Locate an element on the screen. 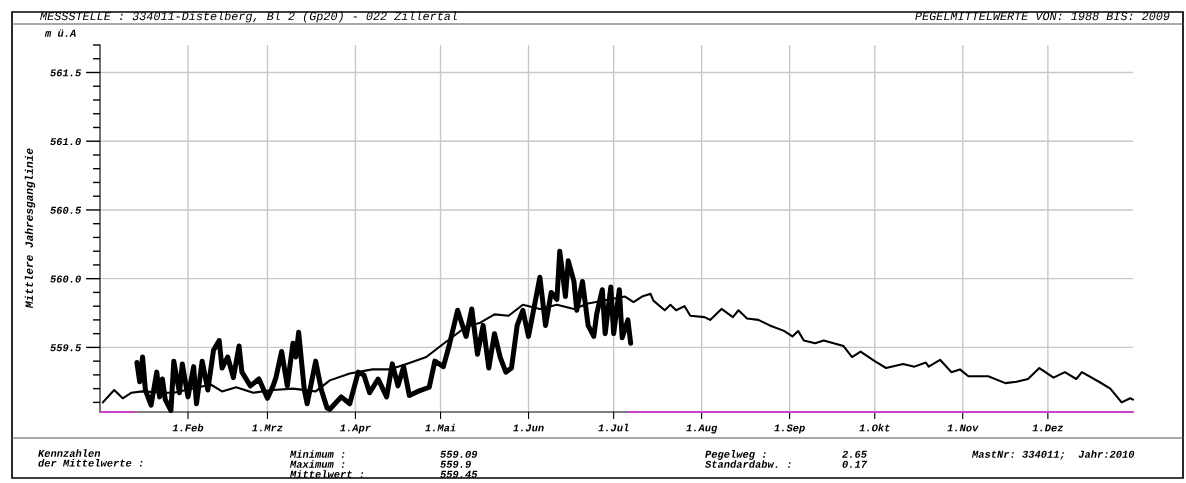 This screenshot has width=1186, height=483. text: 559.9 is located at coordinates (455, 464).